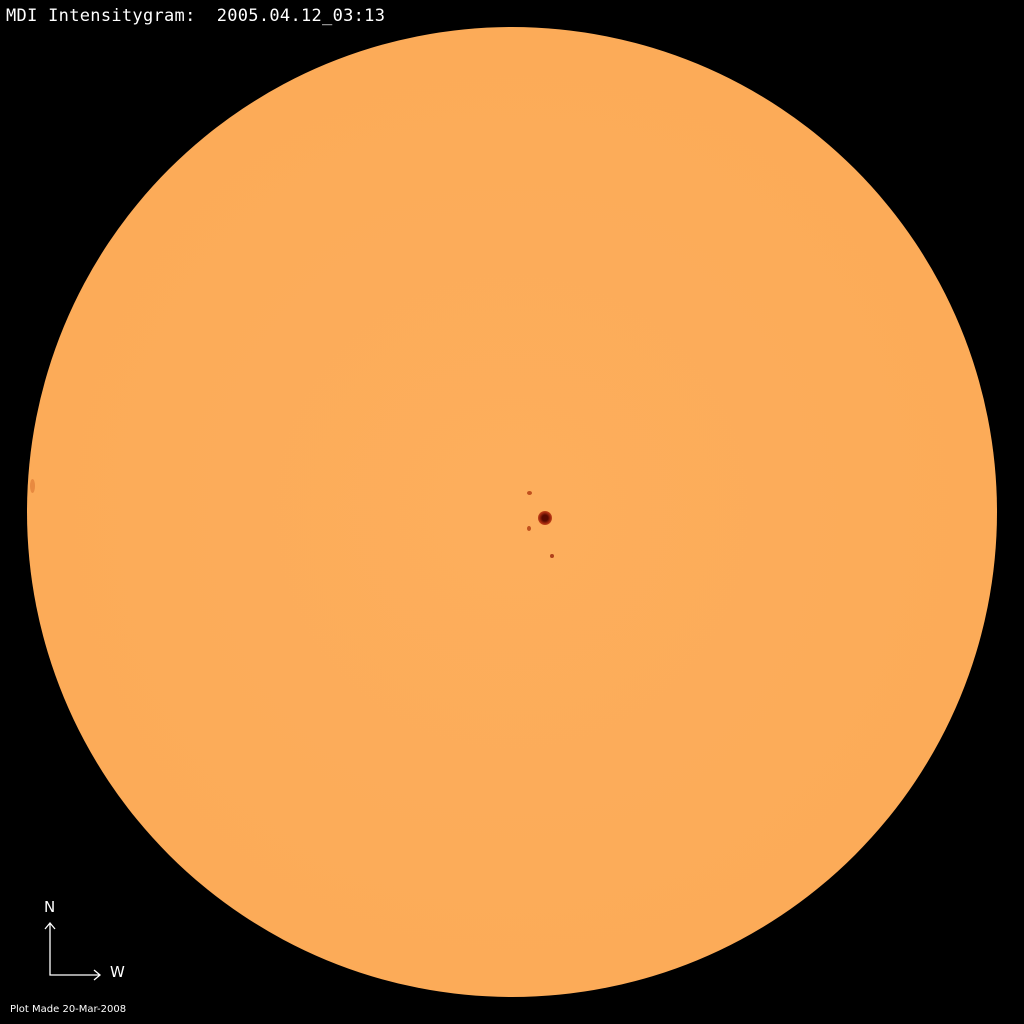 The height and width of the screenshot is (1024, 1024). I want to click on limb-facula, so click(32, 486).